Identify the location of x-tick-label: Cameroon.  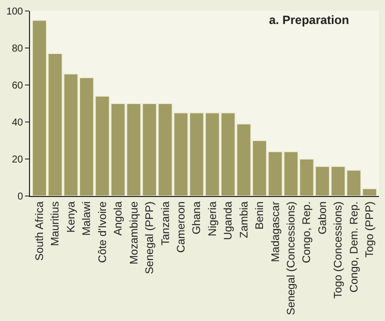
(181, 227).